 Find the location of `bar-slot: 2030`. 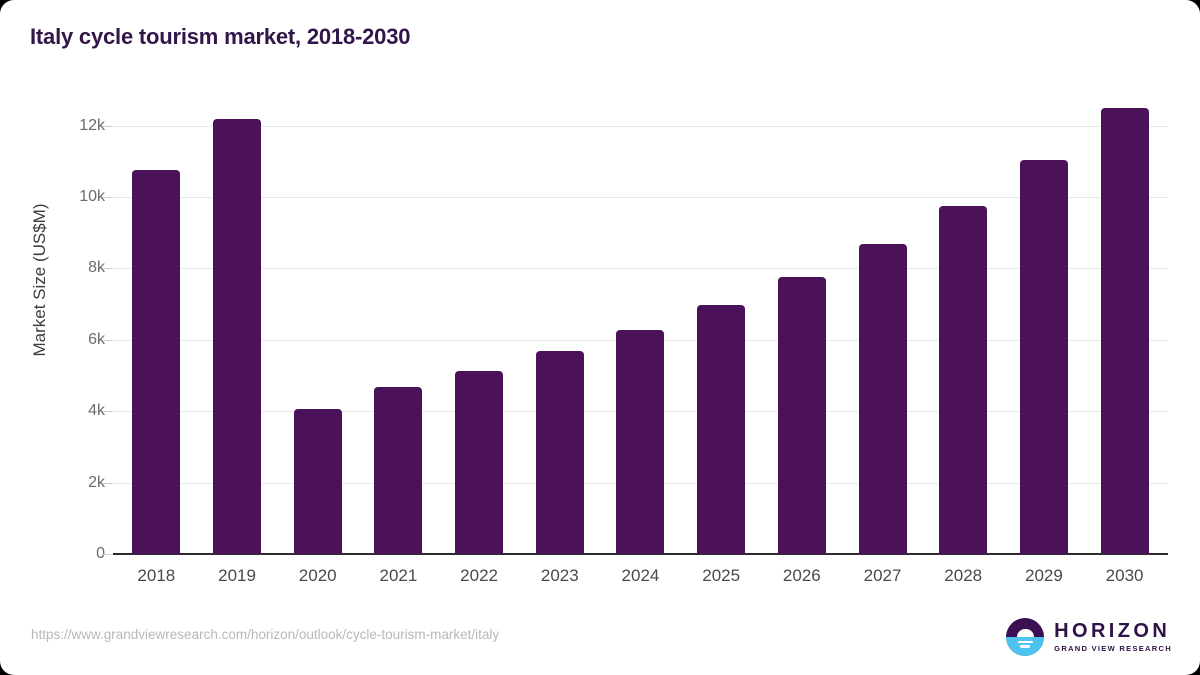

bar-slot: 2030 is located at coordinates (1124, 337).